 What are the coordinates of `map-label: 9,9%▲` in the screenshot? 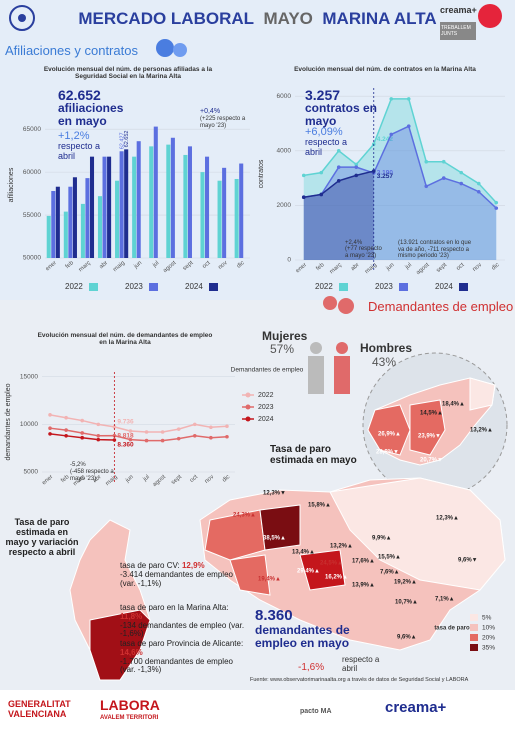 It's located at (382, 539).